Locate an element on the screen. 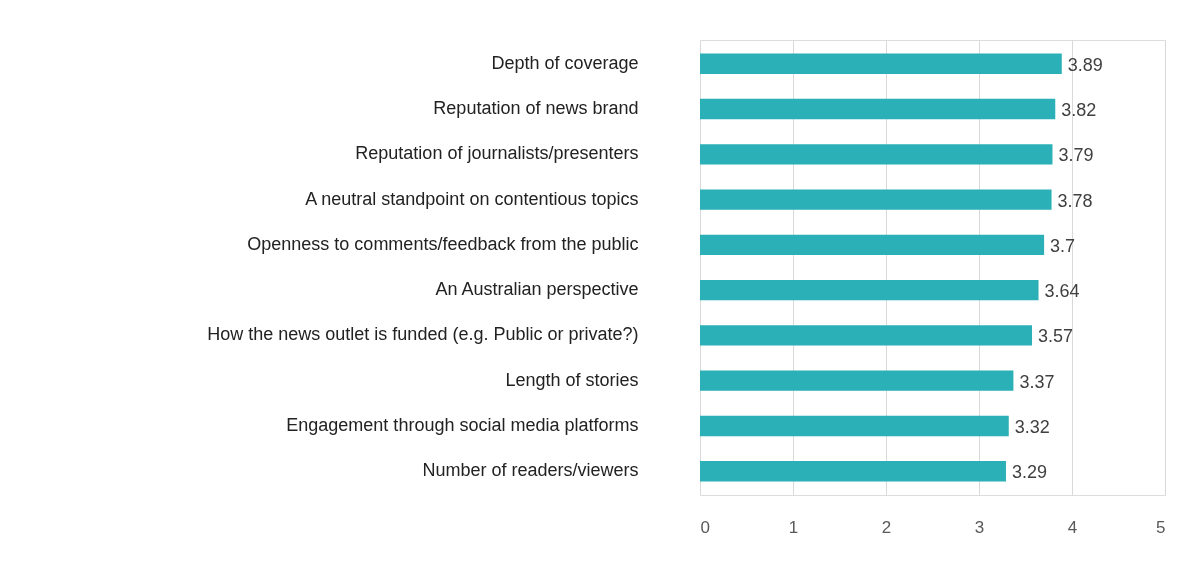 This screenshot has width=1203, height=567. x-tick-label: 1 is located at coordinates (793, 527).